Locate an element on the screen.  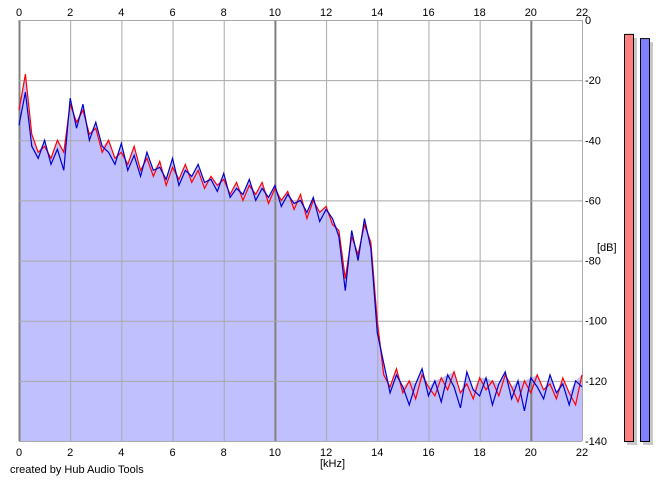
x-tick-label-bottom: 16 is located at coordinates (428, 453).